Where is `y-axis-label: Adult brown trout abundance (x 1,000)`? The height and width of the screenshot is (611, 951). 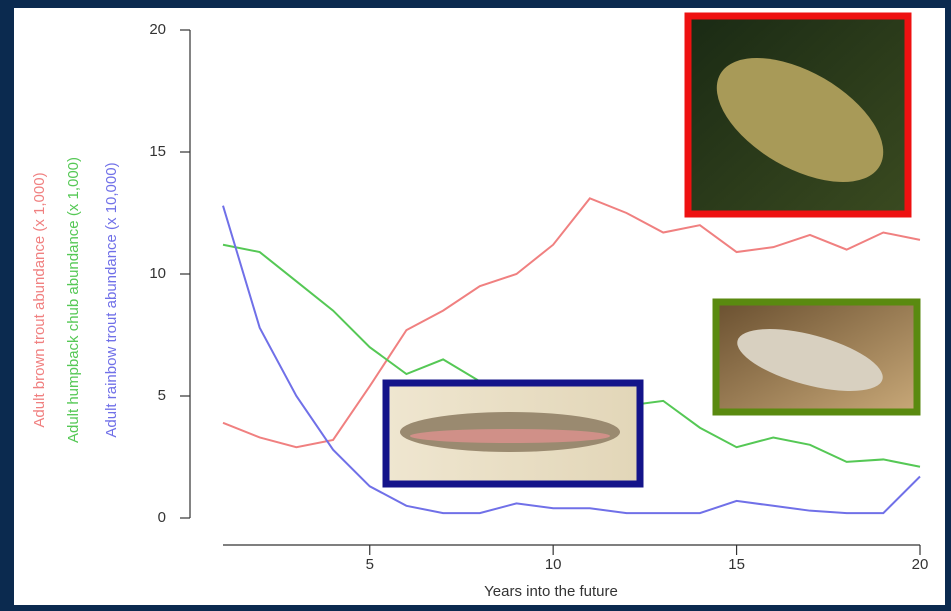 y-axis-label: Adult brown trout abundance (x 1,000) is located at coordinates (39, 299).